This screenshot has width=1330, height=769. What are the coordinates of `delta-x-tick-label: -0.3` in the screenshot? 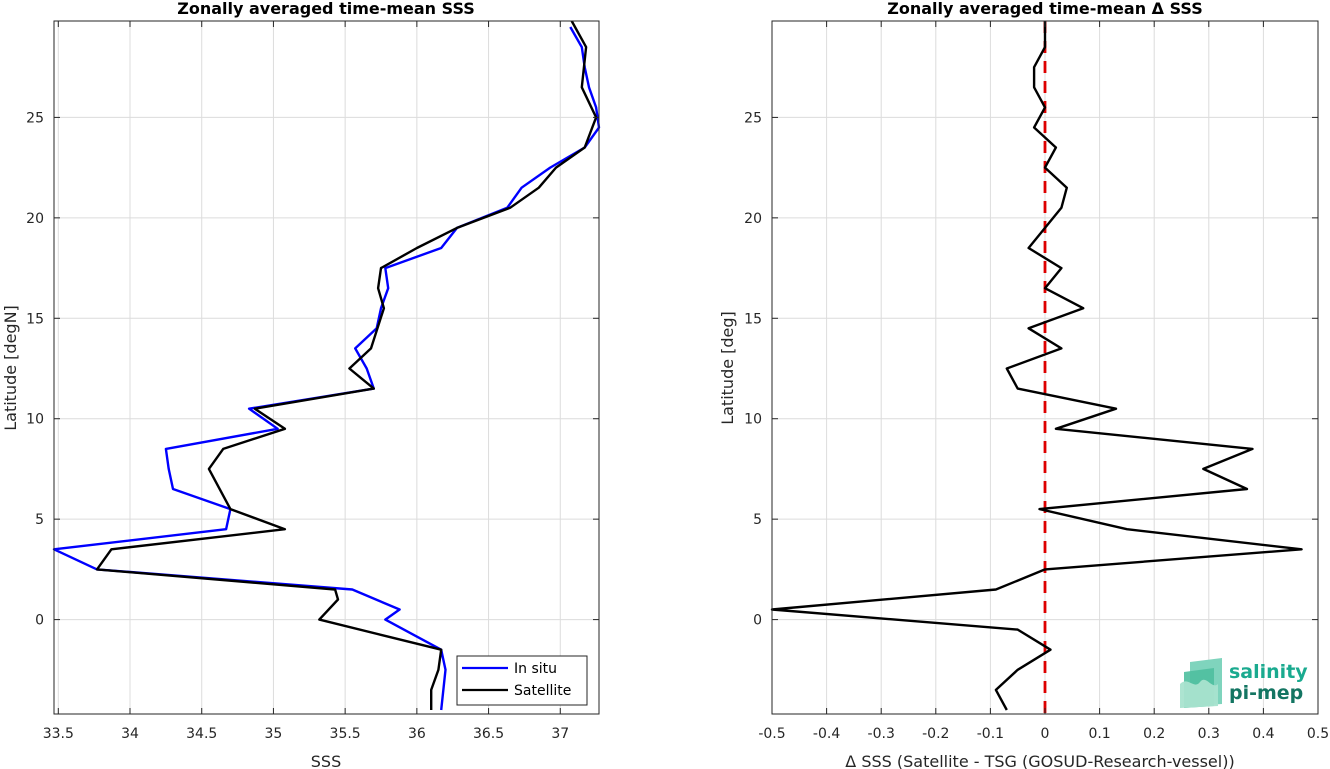 It's located at (881, 734).